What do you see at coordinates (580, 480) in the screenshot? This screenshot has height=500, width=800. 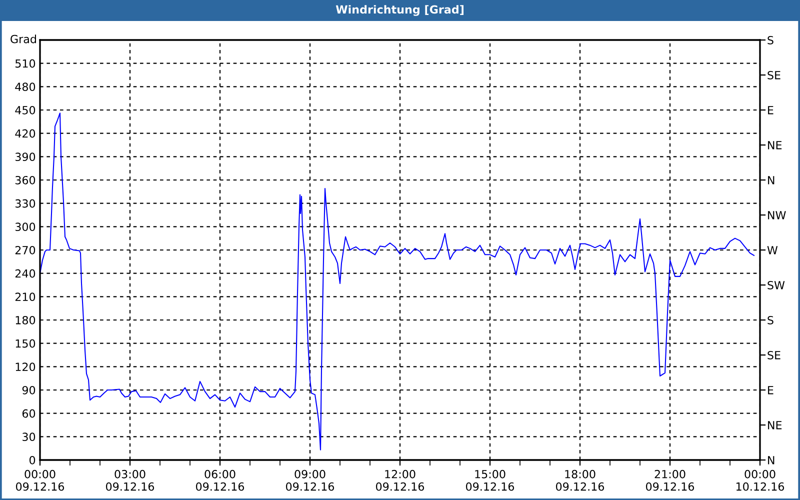 I see `x-tick-label: 18:00 09.12.16` at bounding box center [580, 480].